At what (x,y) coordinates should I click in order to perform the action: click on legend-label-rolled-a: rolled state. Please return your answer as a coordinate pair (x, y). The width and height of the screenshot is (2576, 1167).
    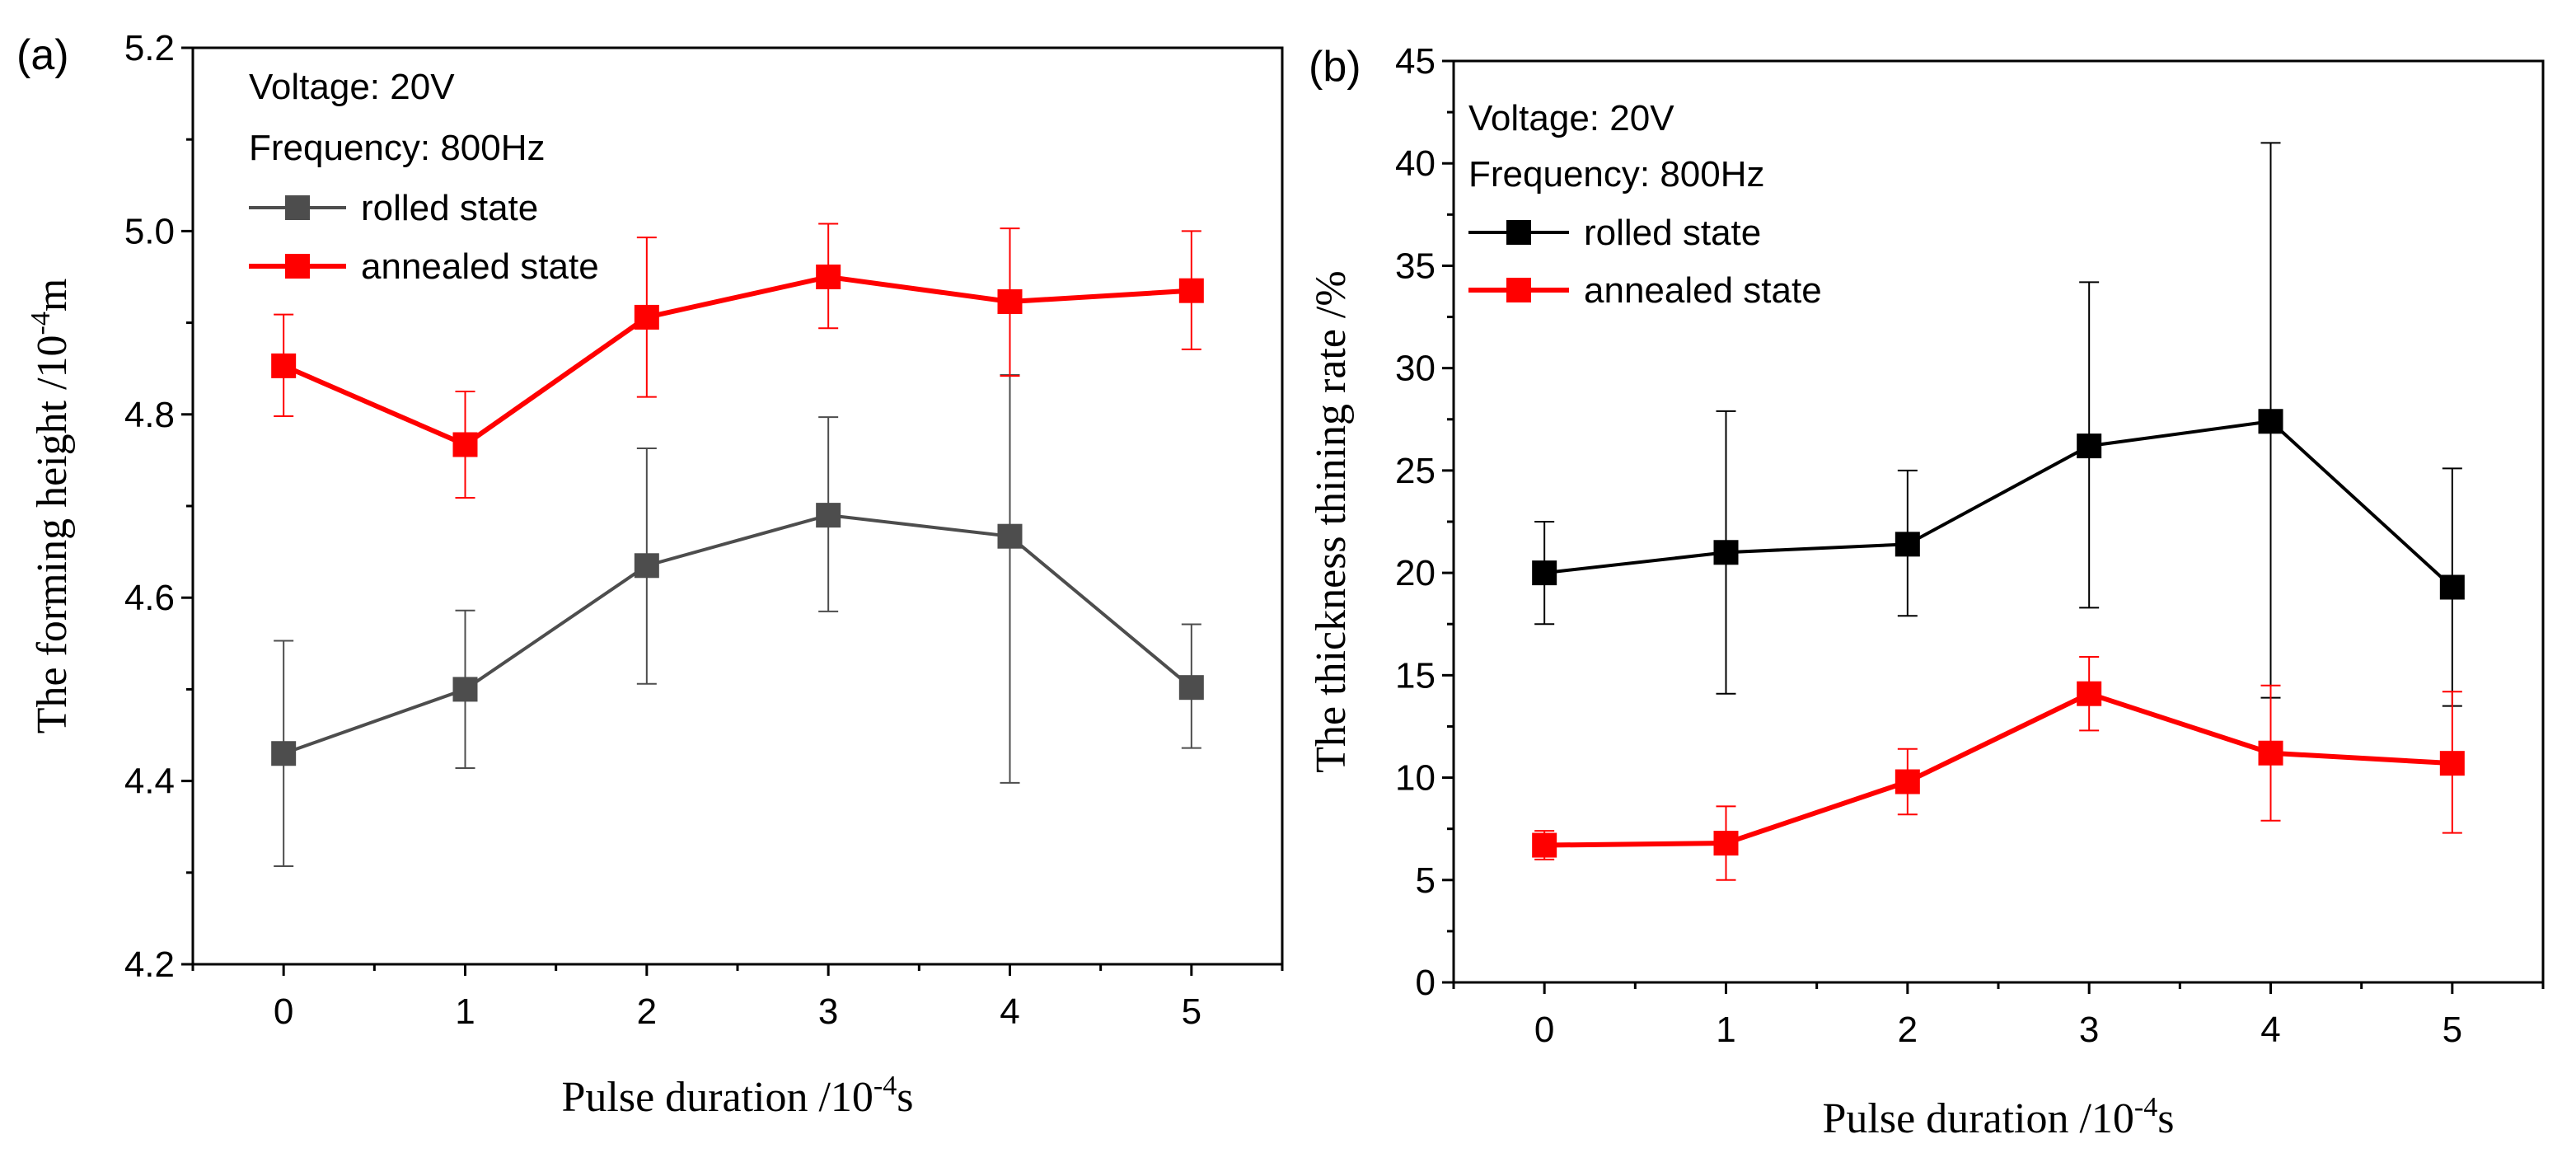
    Looking at the image, I should click on (449, 208).